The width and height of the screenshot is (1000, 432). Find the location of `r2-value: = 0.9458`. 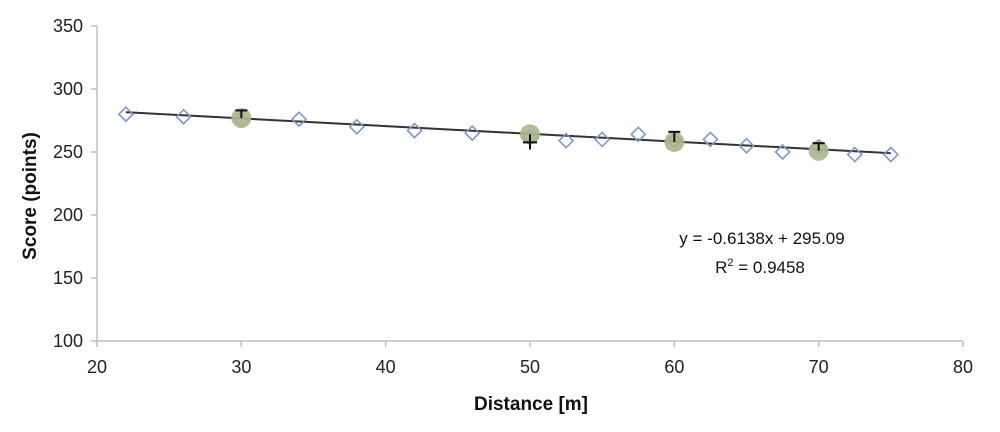

r2-value: = 0.9458 is located at coordinates (769, 267).